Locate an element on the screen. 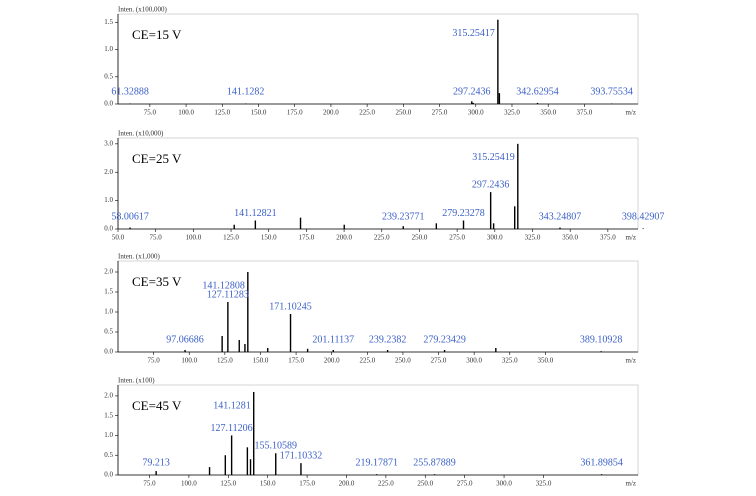 The image size is (756, 496). peak-label: 127.11206 is located at coordinates (232, 428).